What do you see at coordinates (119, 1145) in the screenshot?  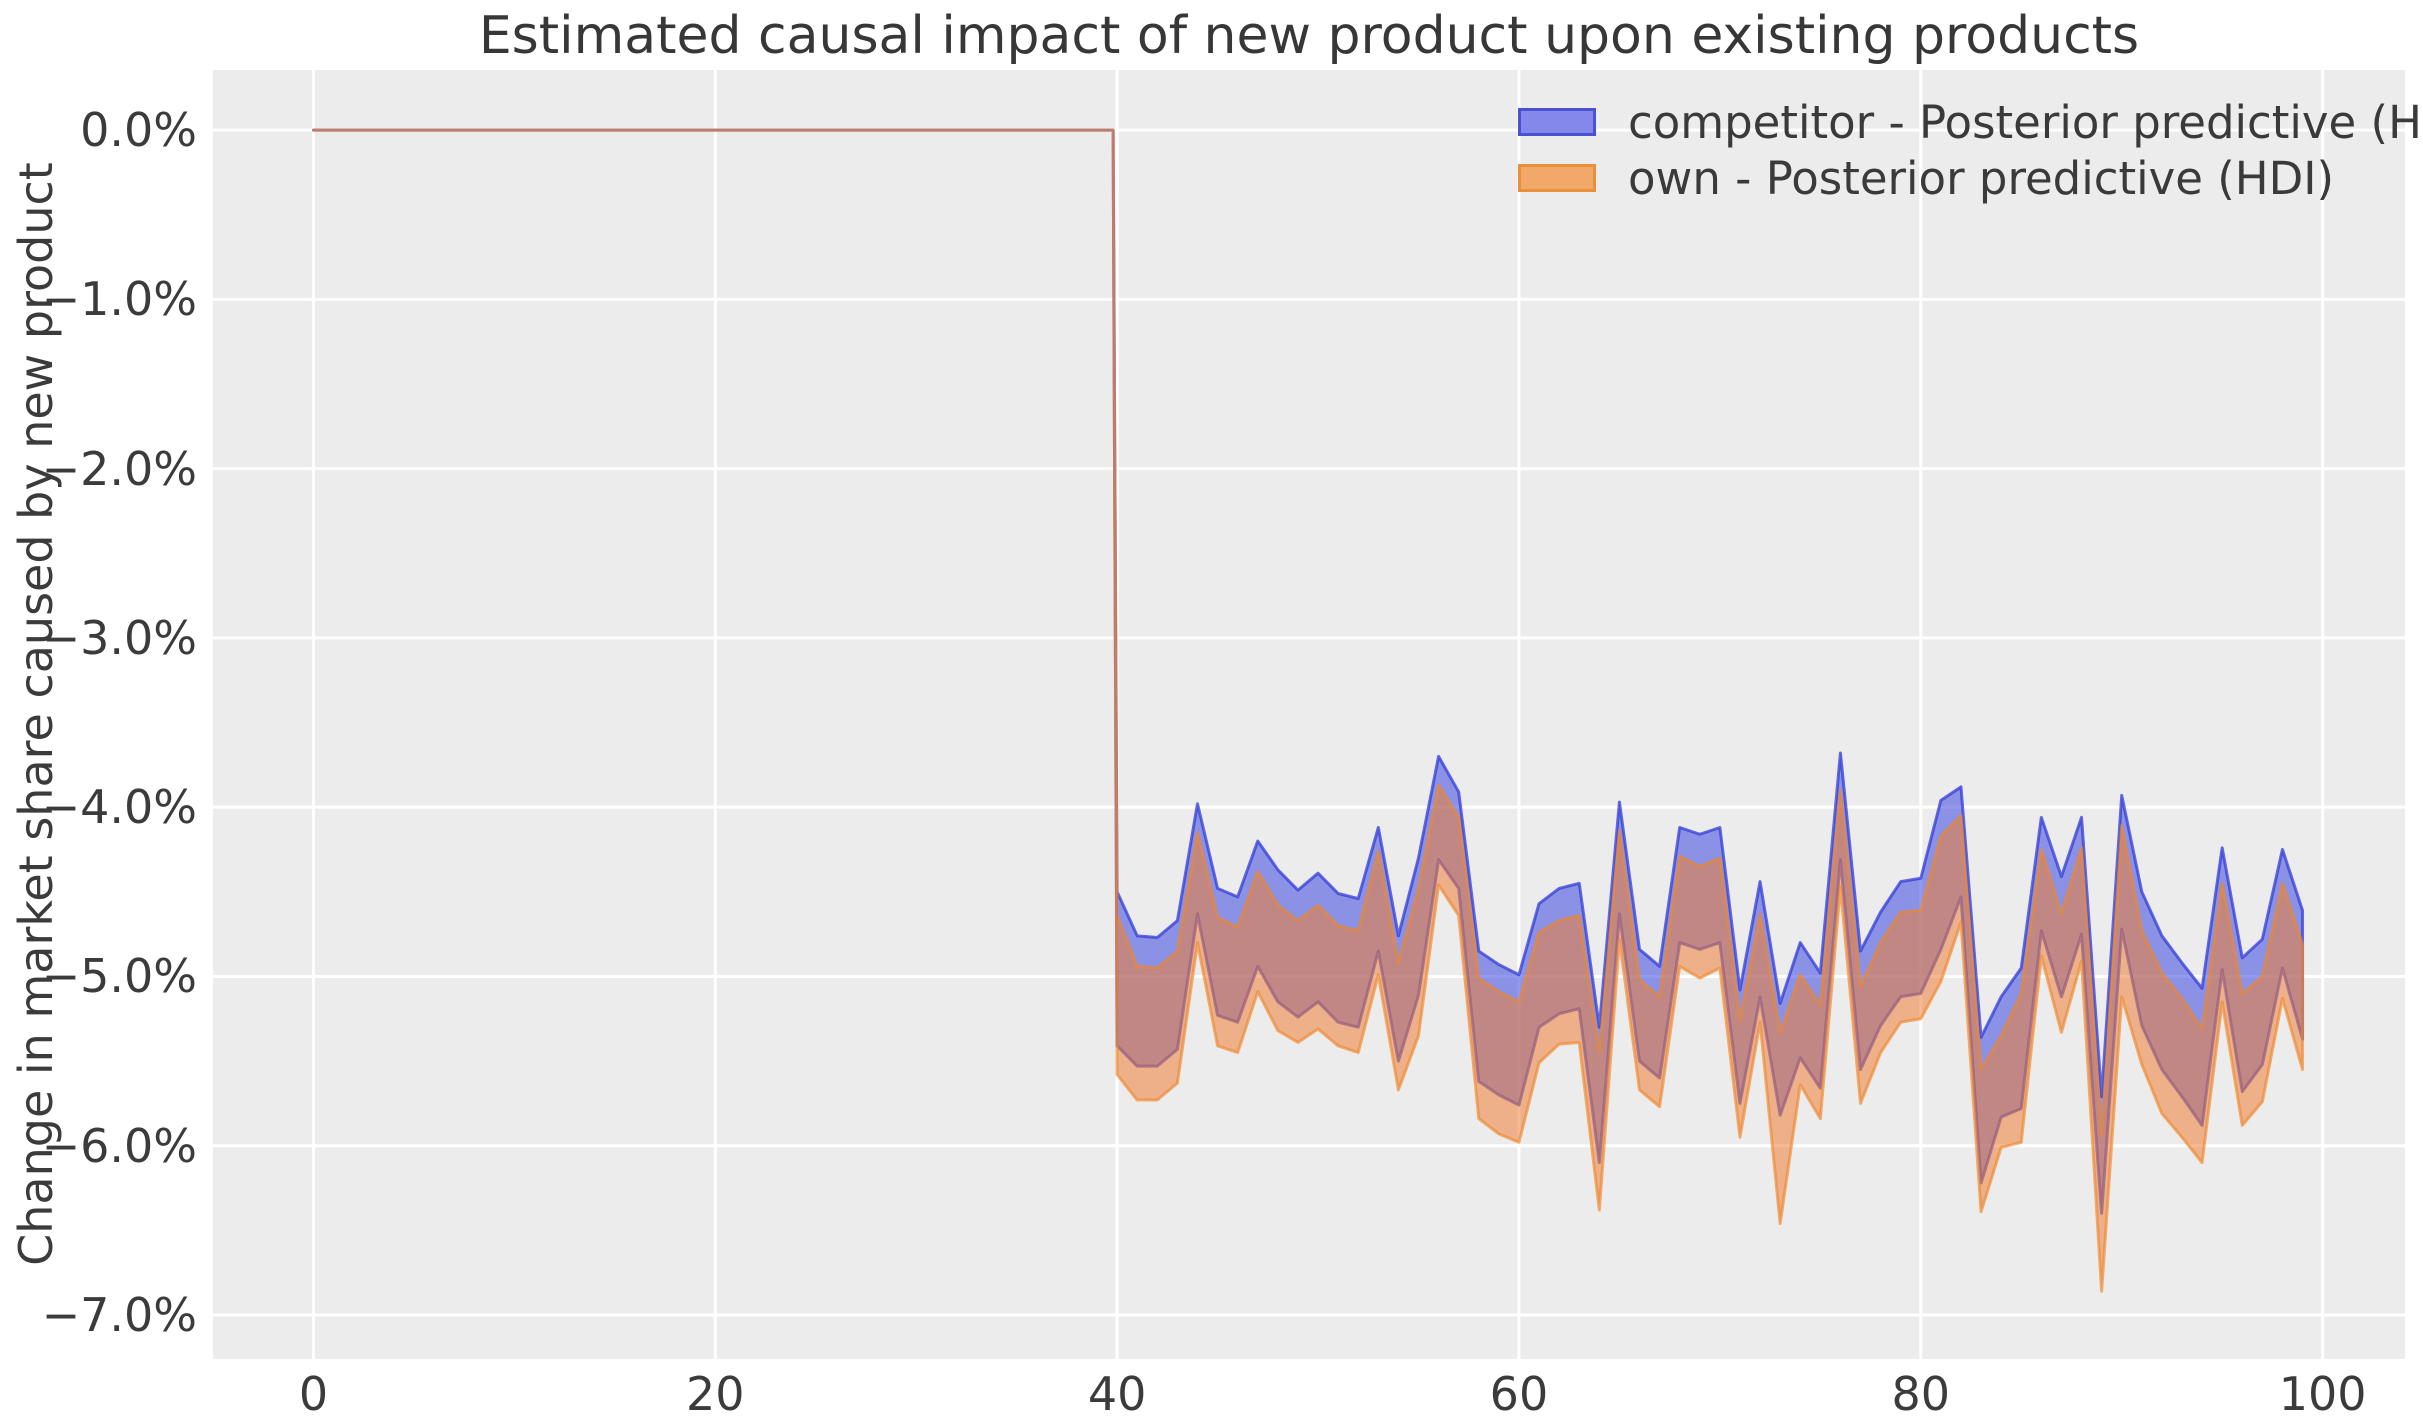 I see `y-tick-label: −6.0%` at bounding box center [119, 1145].